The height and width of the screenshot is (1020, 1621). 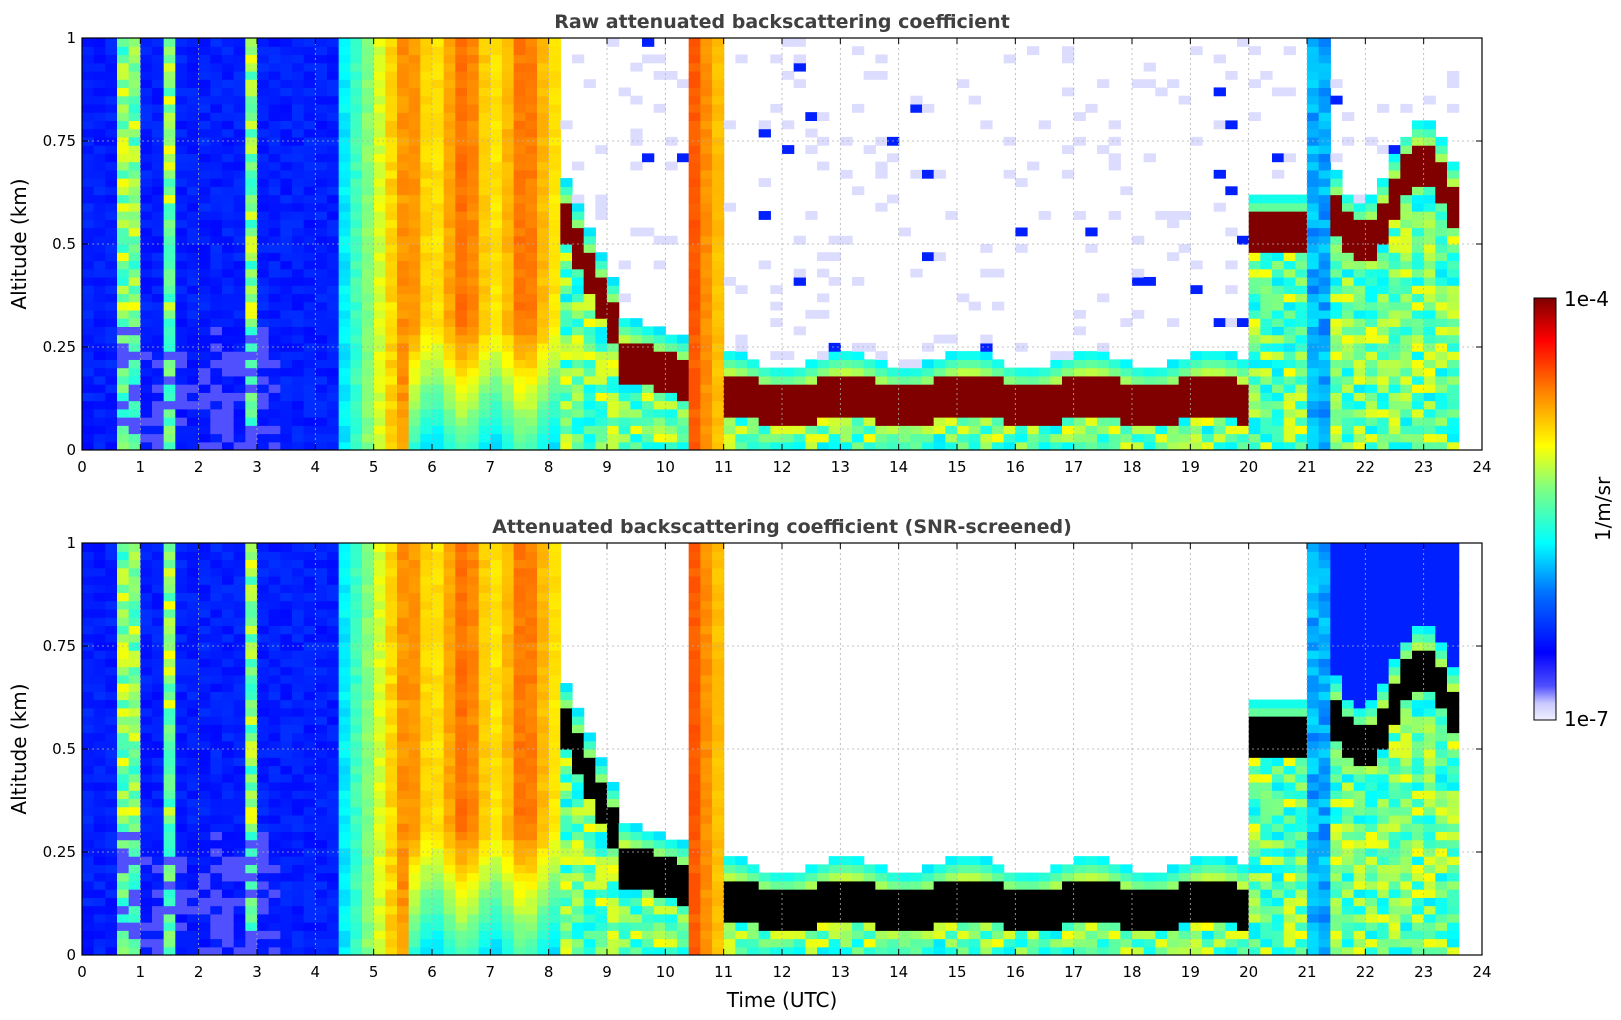 I want to click on x-tick-label: 23, so click(x=1423, y=467).